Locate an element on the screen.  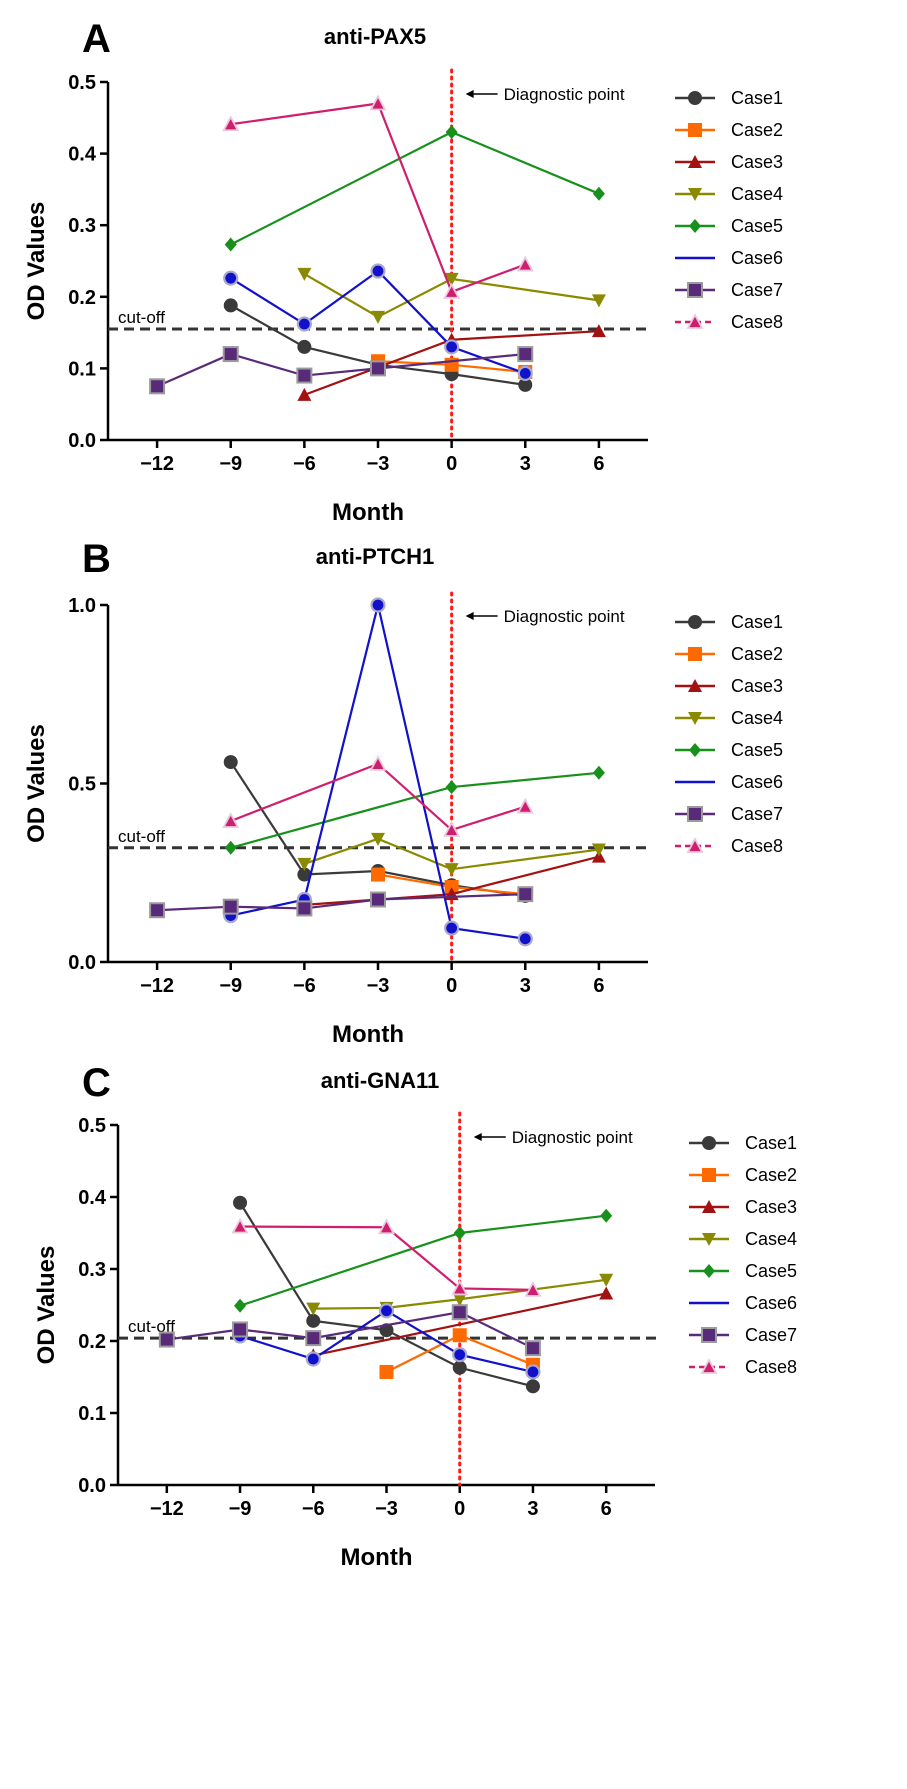
legend-item-case3: Case3 is located at coordinates (729, 686).